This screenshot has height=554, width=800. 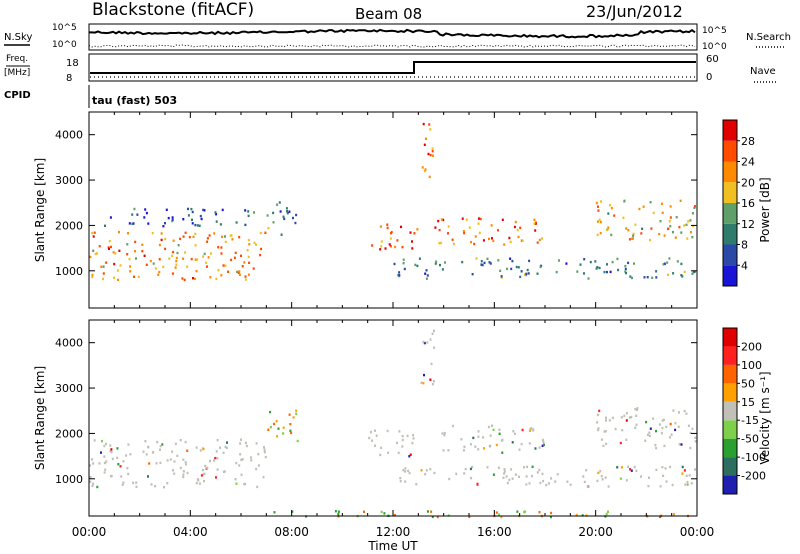 I want to click on colorbar-swatch, so click(x=730, y=213).